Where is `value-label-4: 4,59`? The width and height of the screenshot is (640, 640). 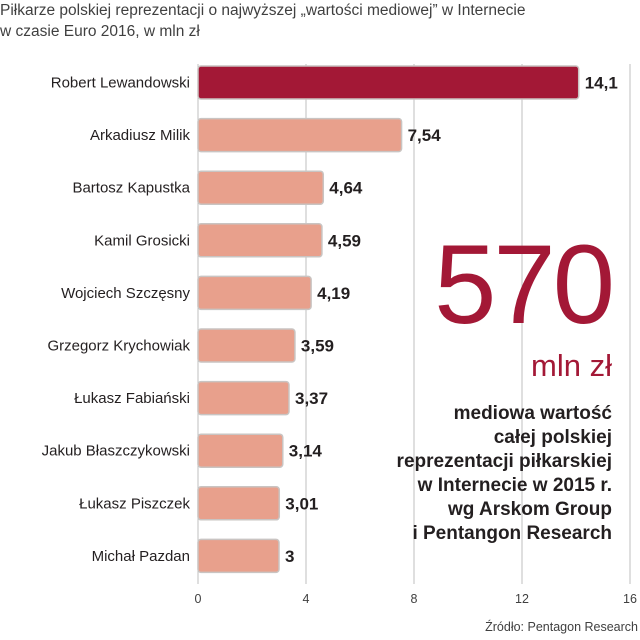 value-label-4: 4,59 is located at coordinates (344, 240).